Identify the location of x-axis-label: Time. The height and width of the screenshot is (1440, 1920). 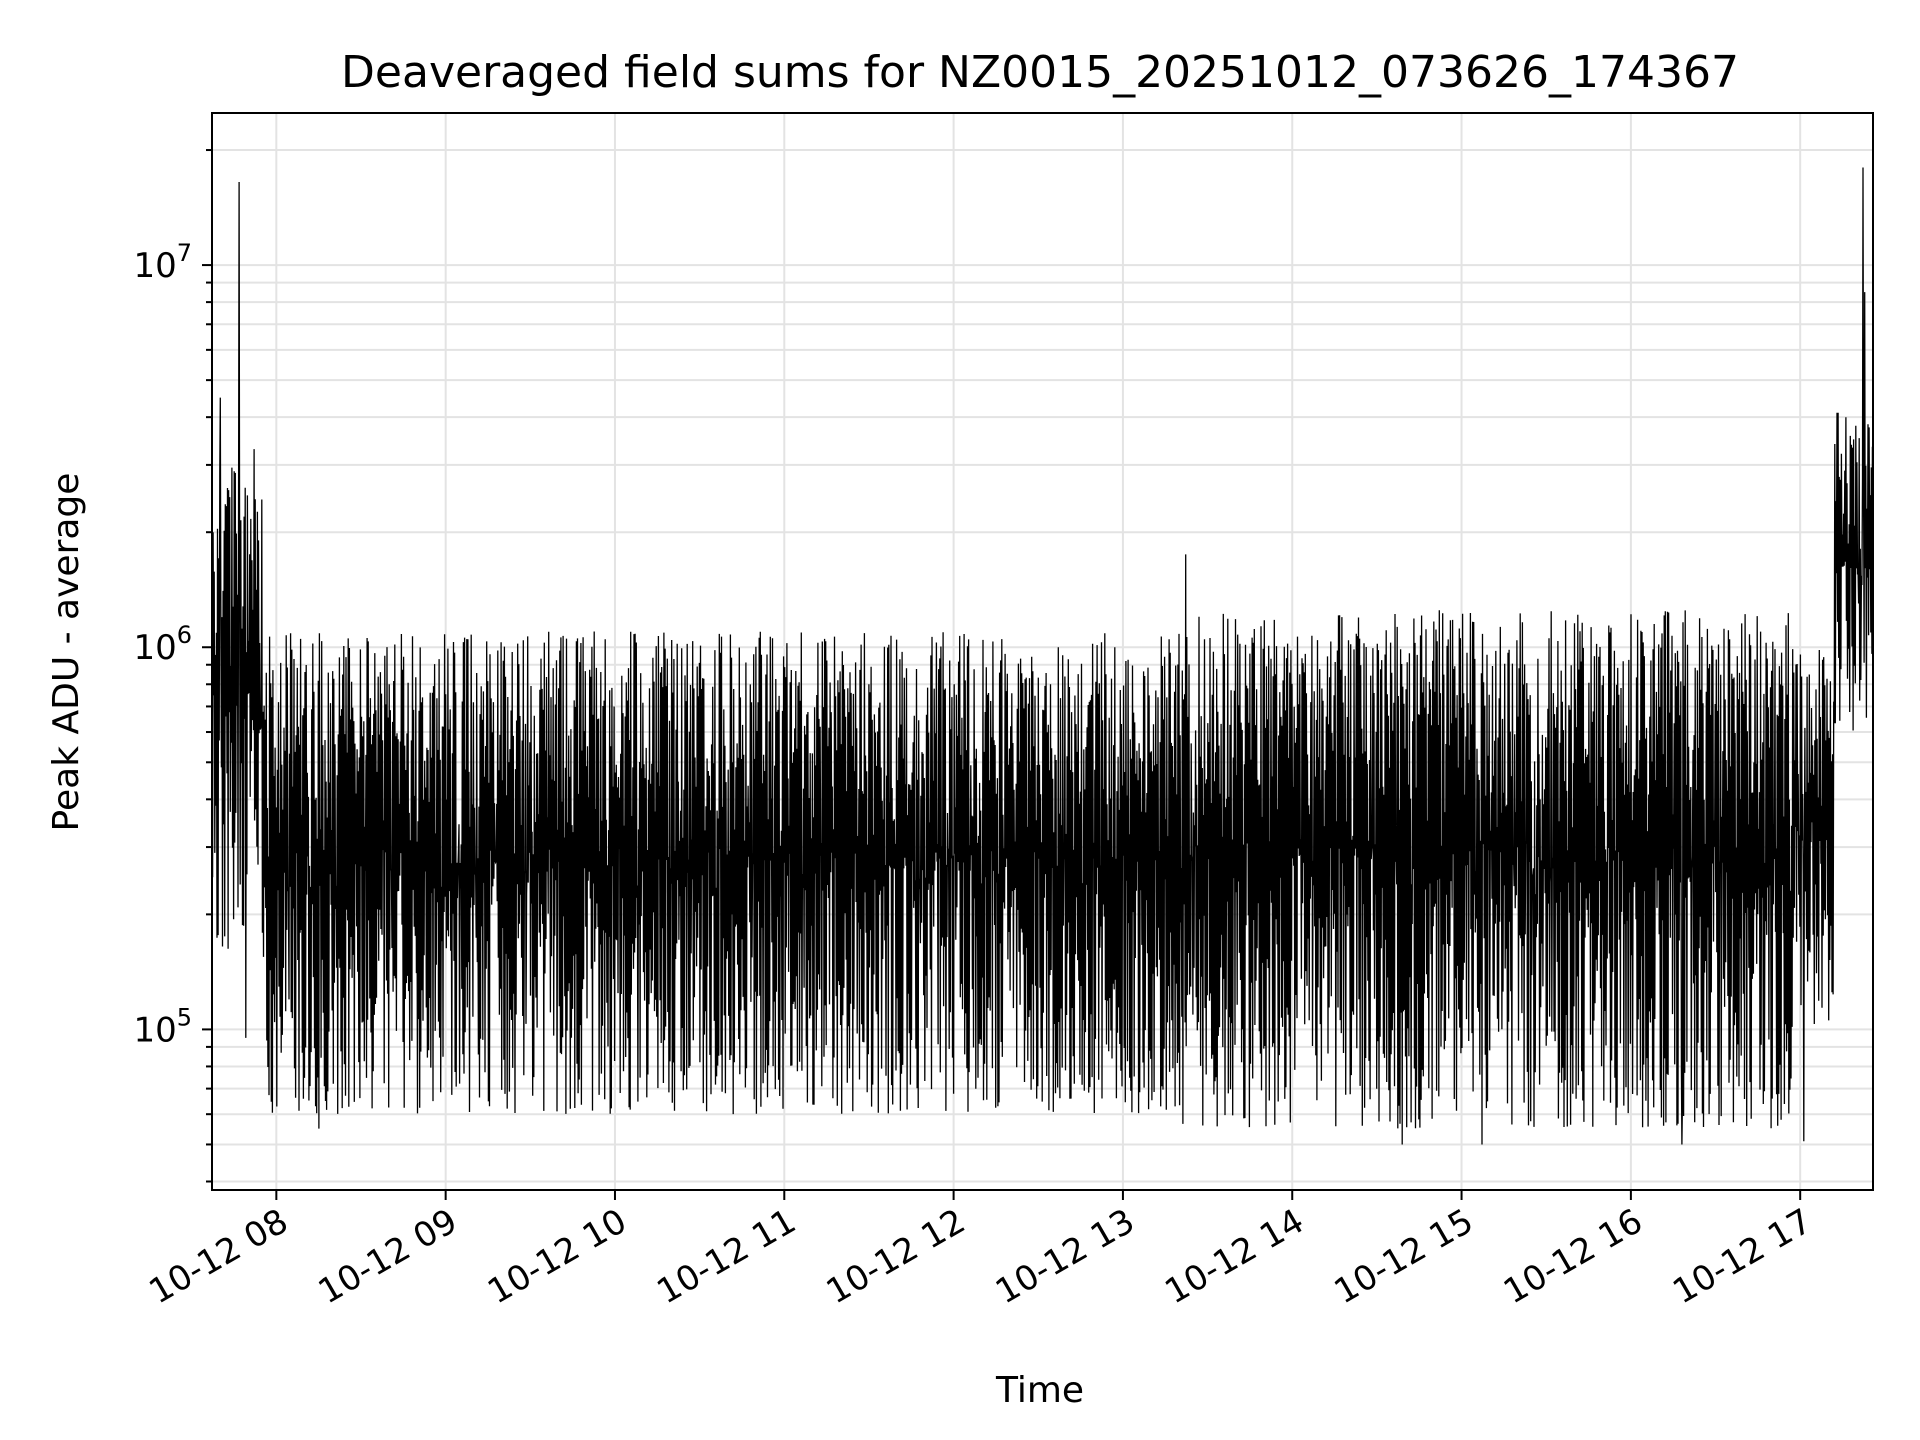
(1039, 1390).